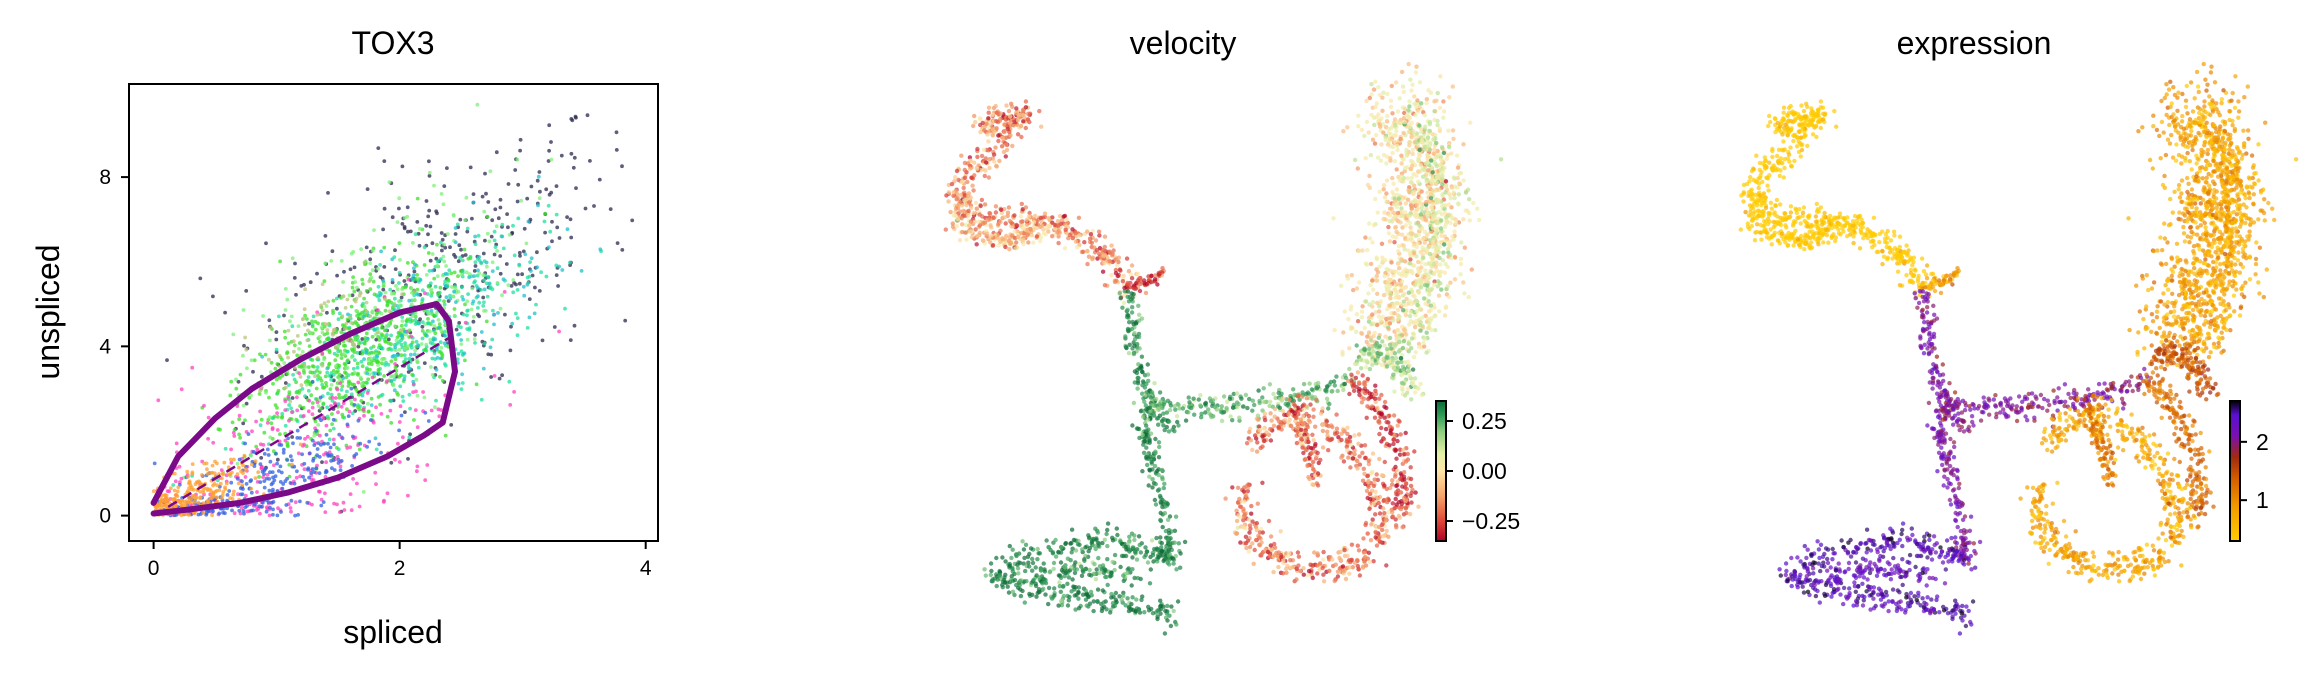 This screenshot has height=679, width=2310. What do you see at coordinates (393, 632) in the screenshot?
I see `x-axis-label: spliced` at bounding box center [393, 632].